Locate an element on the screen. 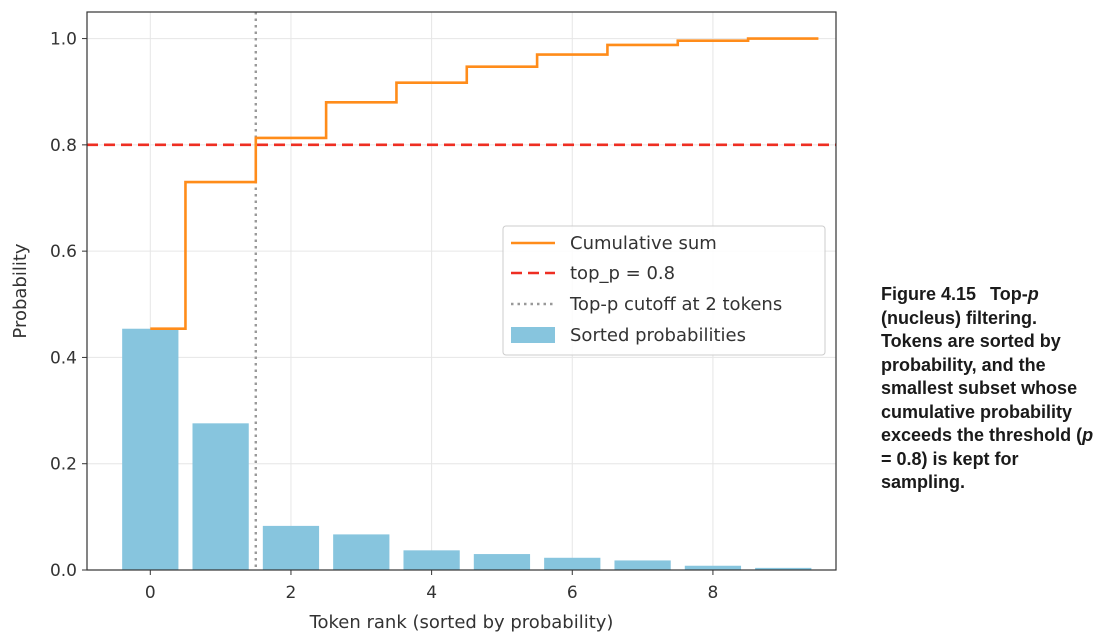  legend-label-bars: Sorted probabilities is located at coordinates (658, 335).